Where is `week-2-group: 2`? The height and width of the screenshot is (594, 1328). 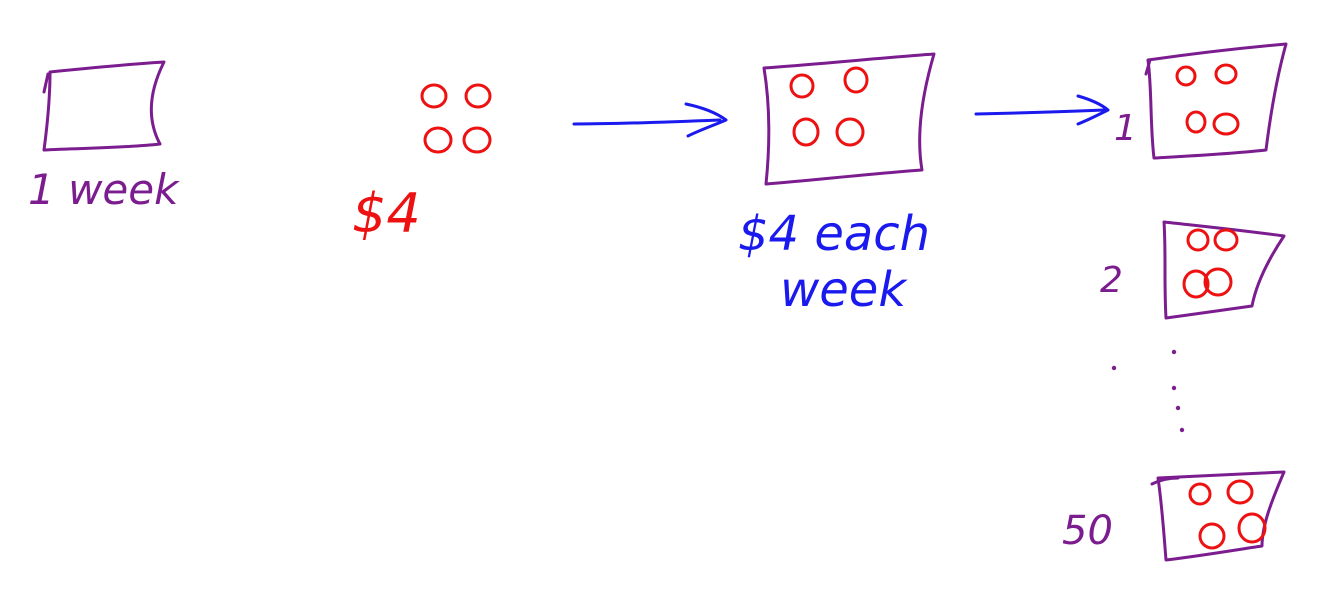
week-2-group: 2 is located at coordinates (1193, 270).